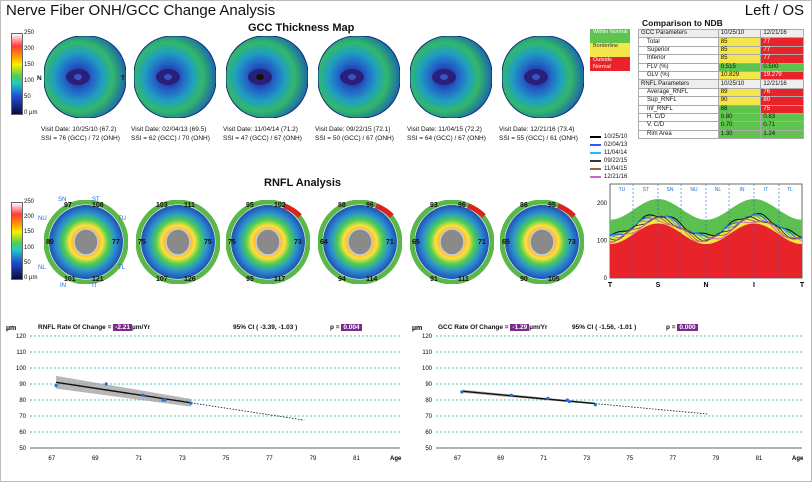 Image resolution: width=812 pixels, height=482 pixels. Describe the element at coordinates (739, 50) in the screenshot. I see `param-value: 85` at that location.